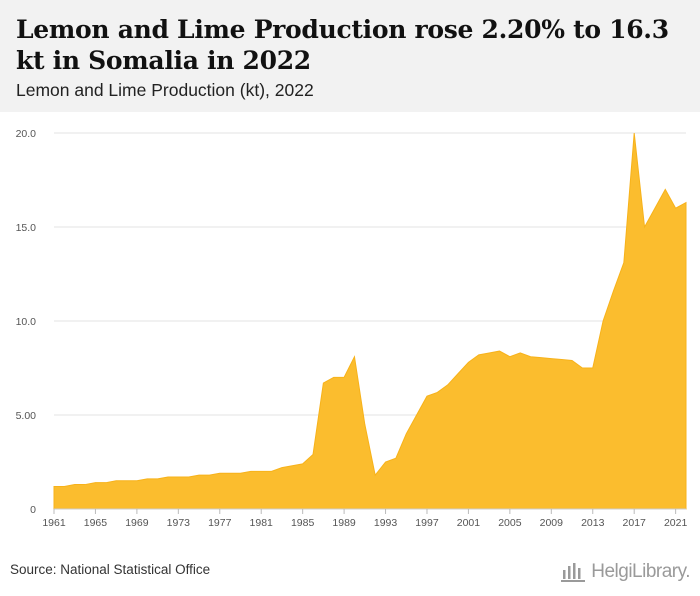 The width and height of the screenshot is (700, 596). Describe the element at coordinates (220, 523) in the screenshot. I see `x-tick-label: 1977` at that location.